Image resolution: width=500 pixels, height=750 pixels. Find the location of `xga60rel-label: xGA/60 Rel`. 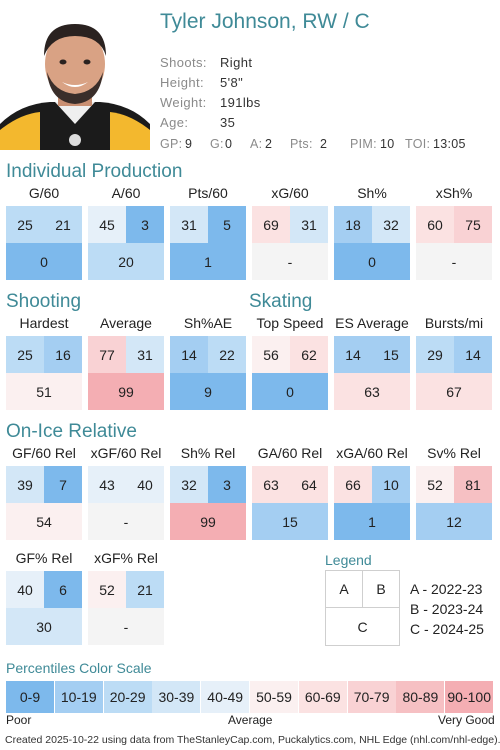

xga60rel-label: xGA/60 Rel is located at coordinates (372, 453).